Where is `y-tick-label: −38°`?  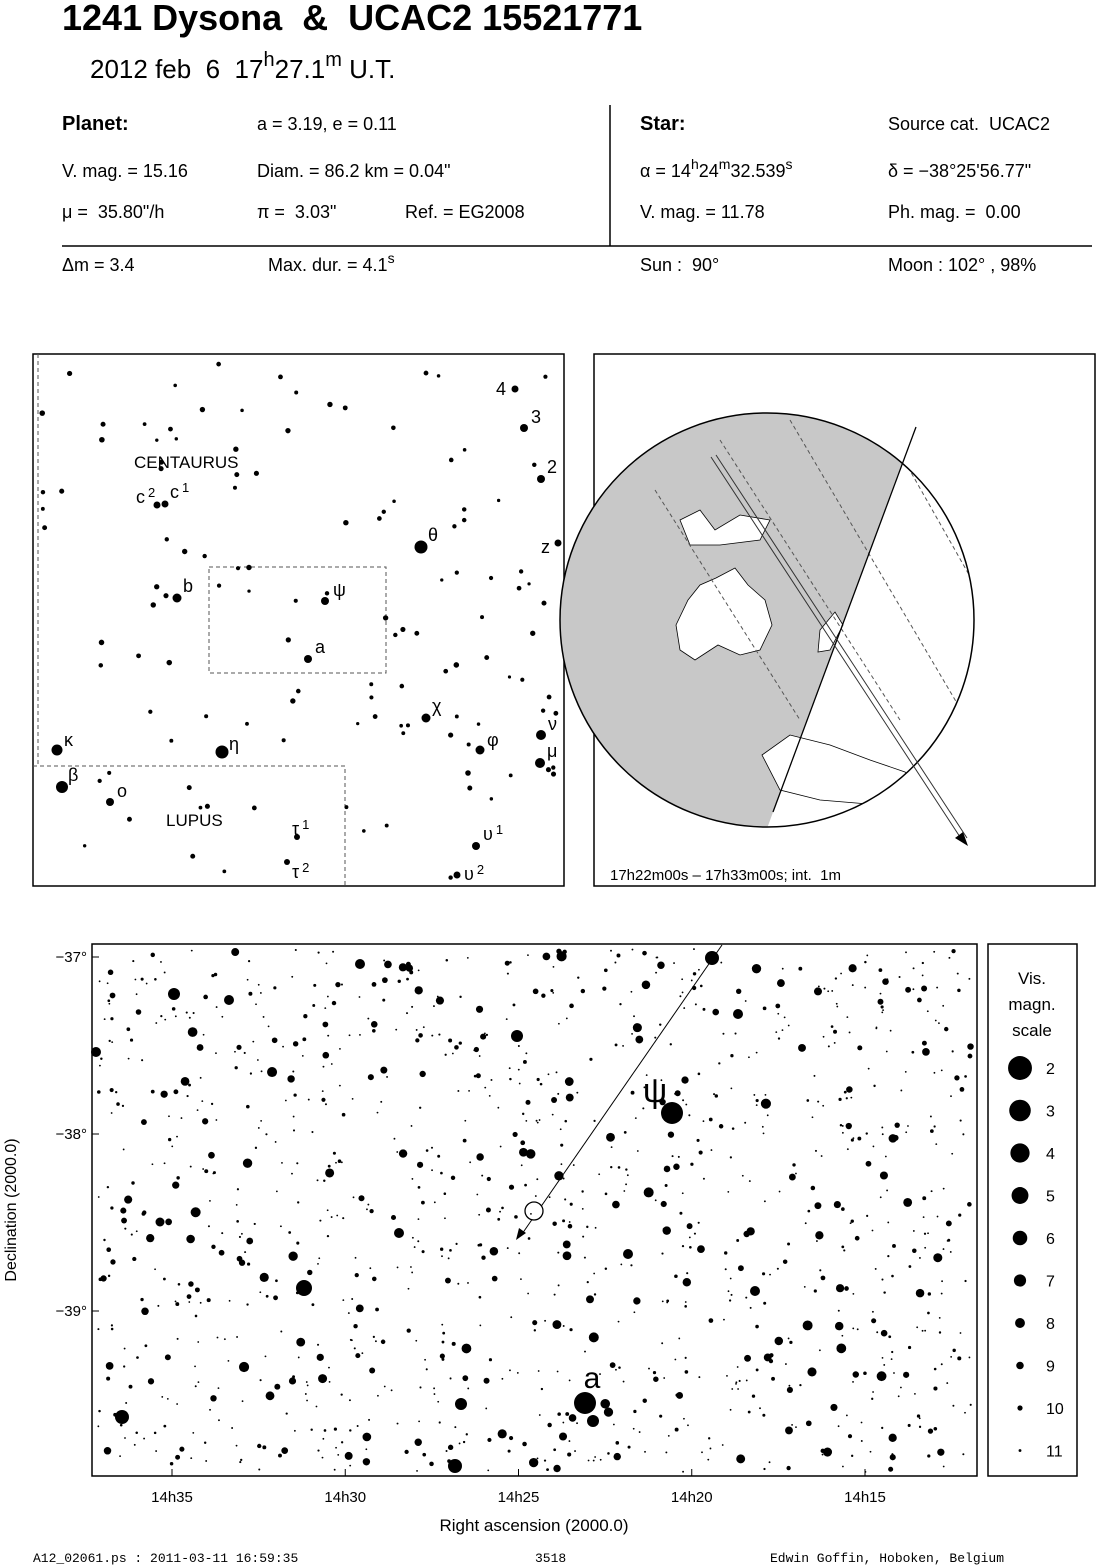 y-tick-label: −38° is located at coordinates (71, 1134).